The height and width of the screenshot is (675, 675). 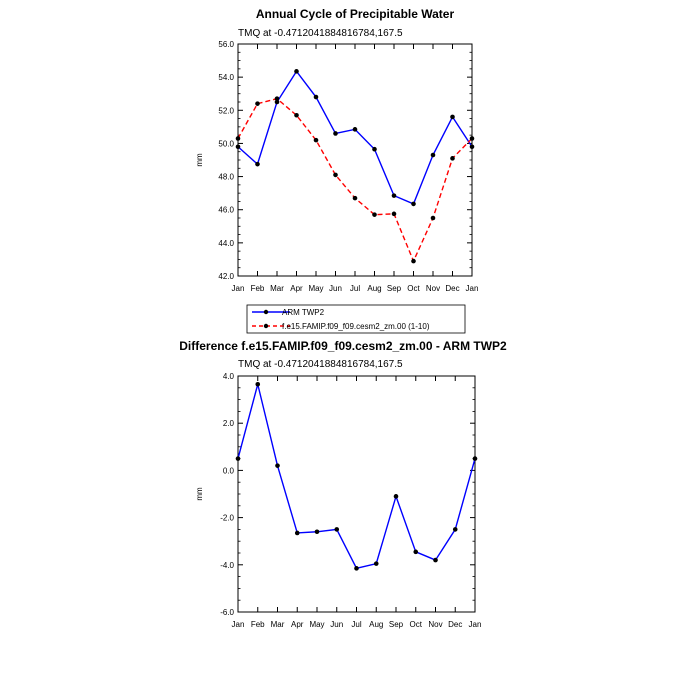 I want to click on legend-marker-model, so click(x=266, y=326).